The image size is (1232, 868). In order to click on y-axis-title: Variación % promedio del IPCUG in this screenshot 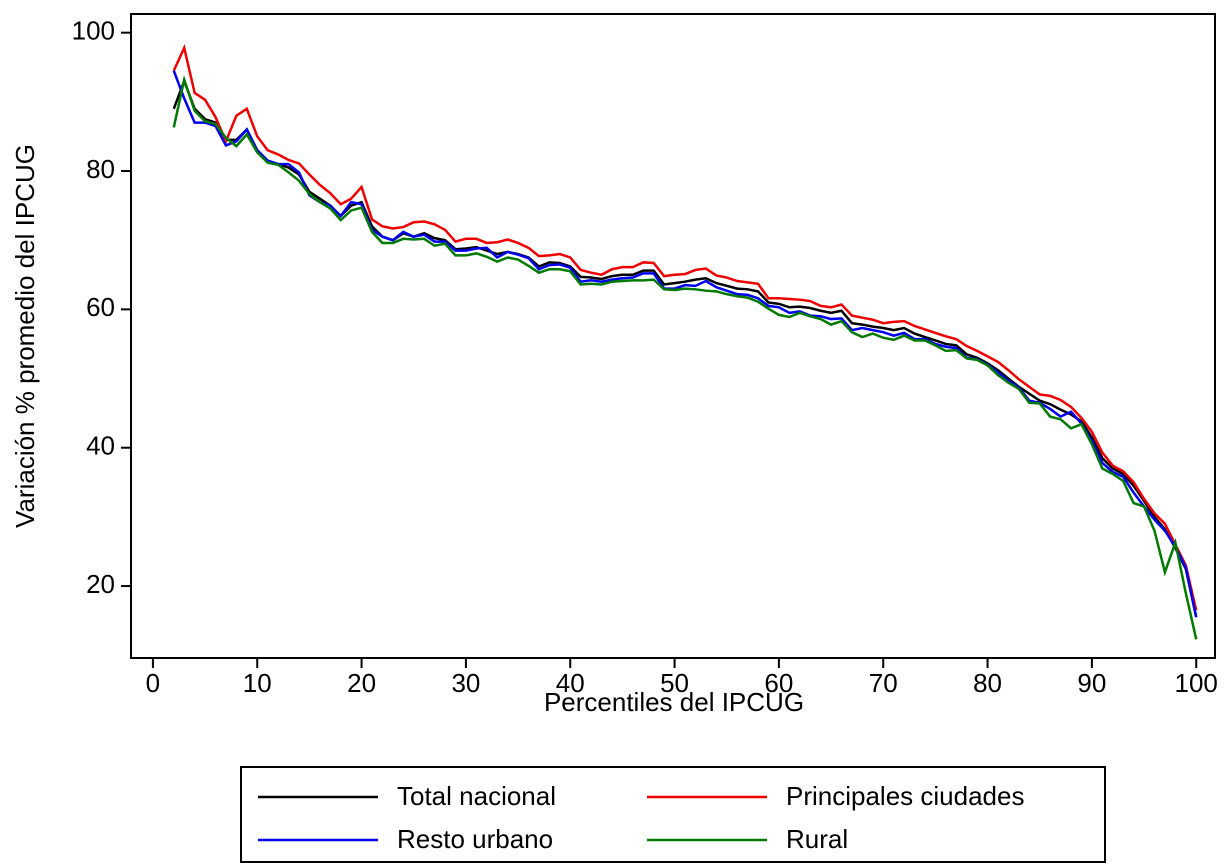, I will do `click(25, 336)`.